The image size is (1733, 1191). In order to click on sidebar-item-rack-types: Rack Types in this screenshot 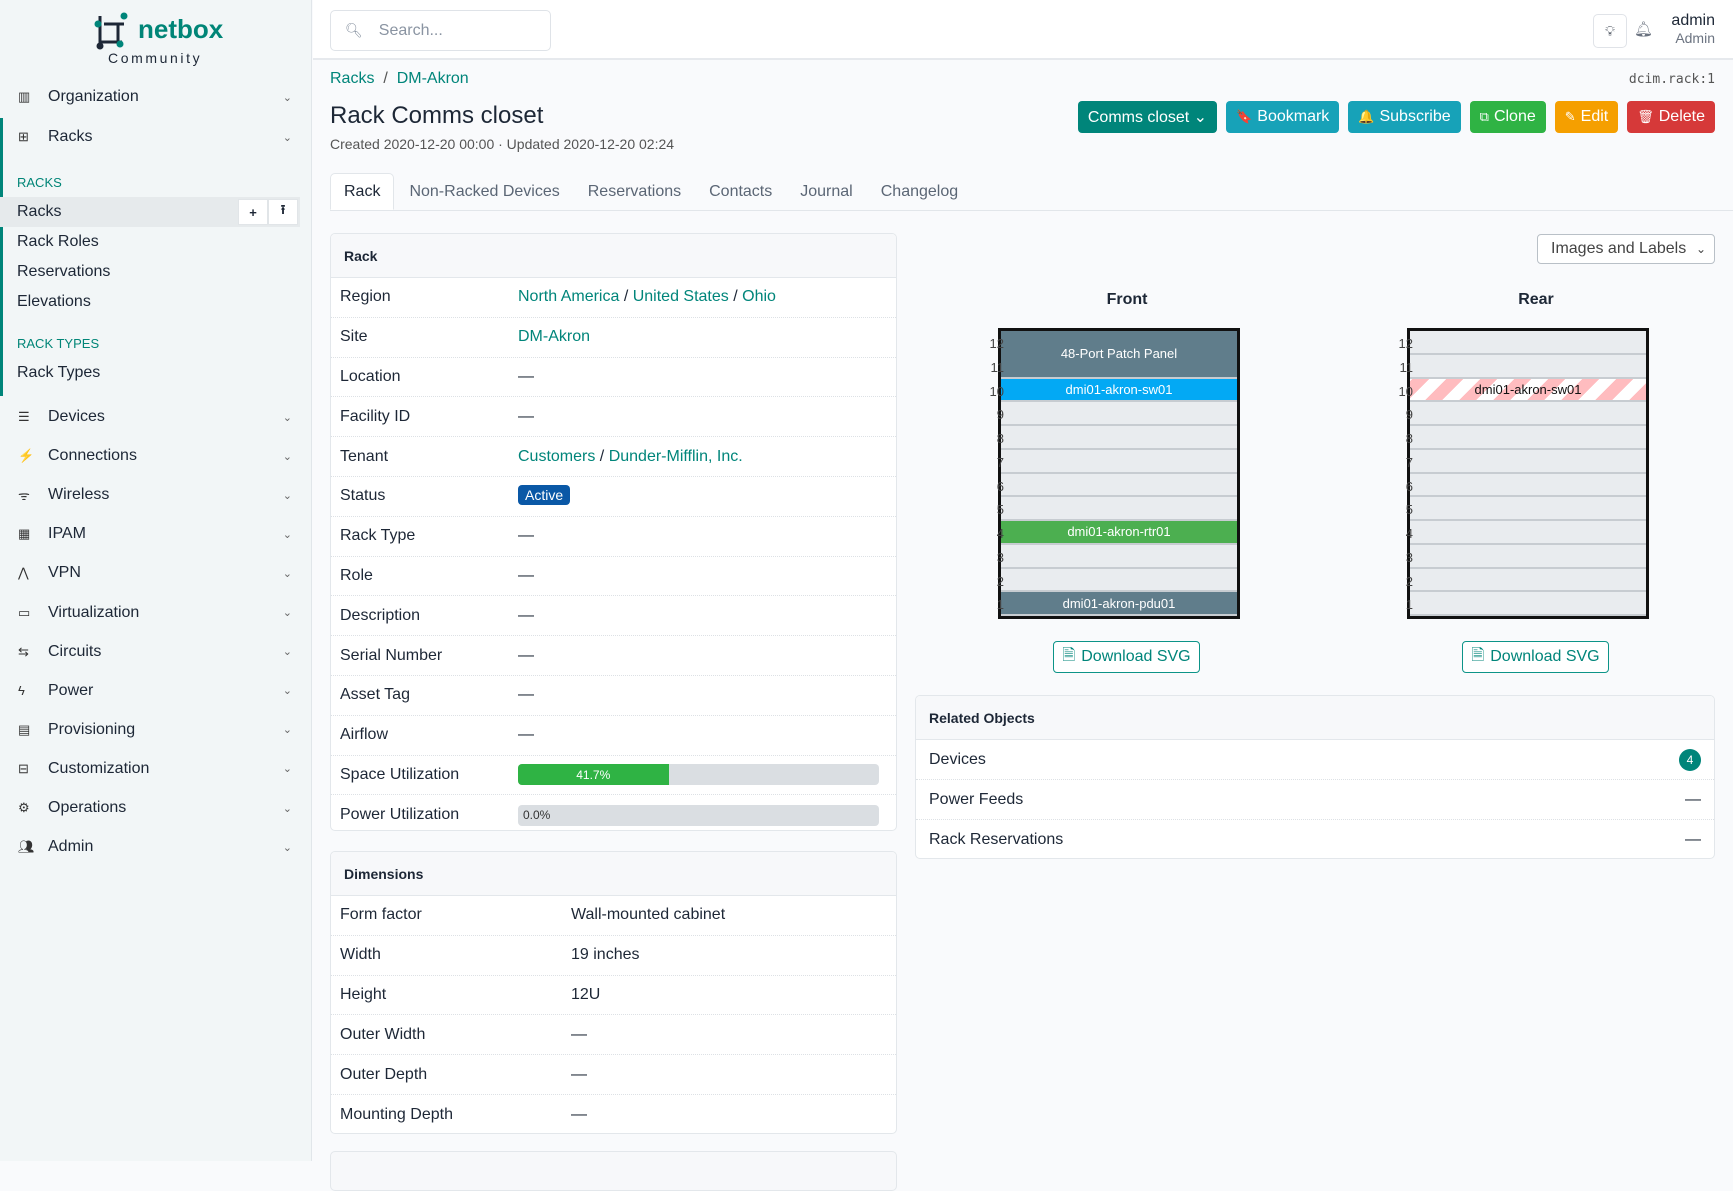, I will do `click(150, 373)`.